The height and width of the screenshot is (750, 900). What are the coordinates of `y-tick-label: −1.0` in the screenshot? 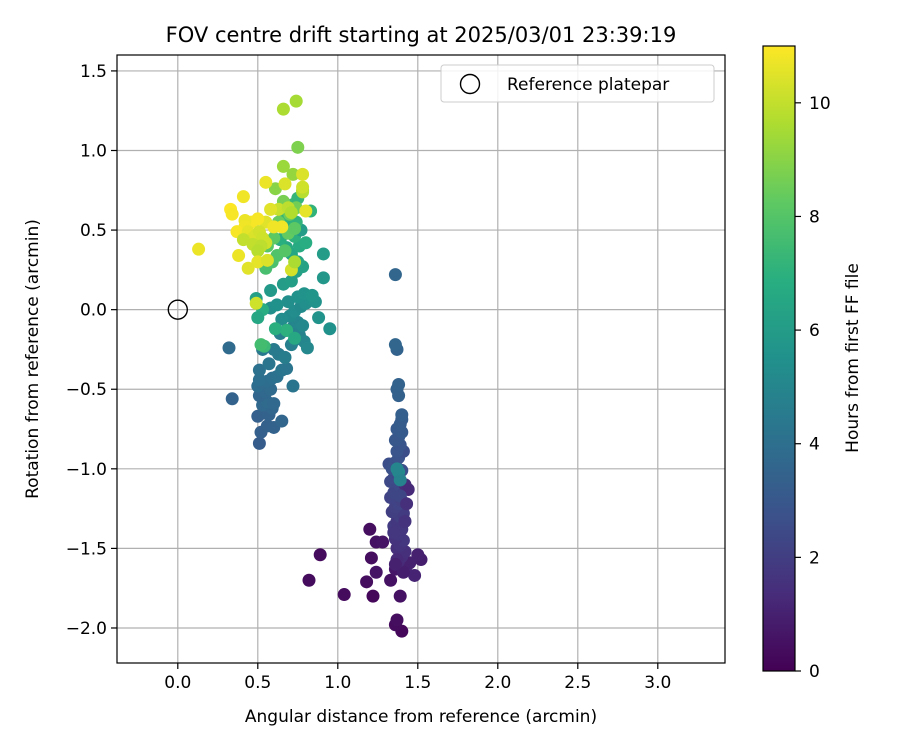 It's located at (86, 470).